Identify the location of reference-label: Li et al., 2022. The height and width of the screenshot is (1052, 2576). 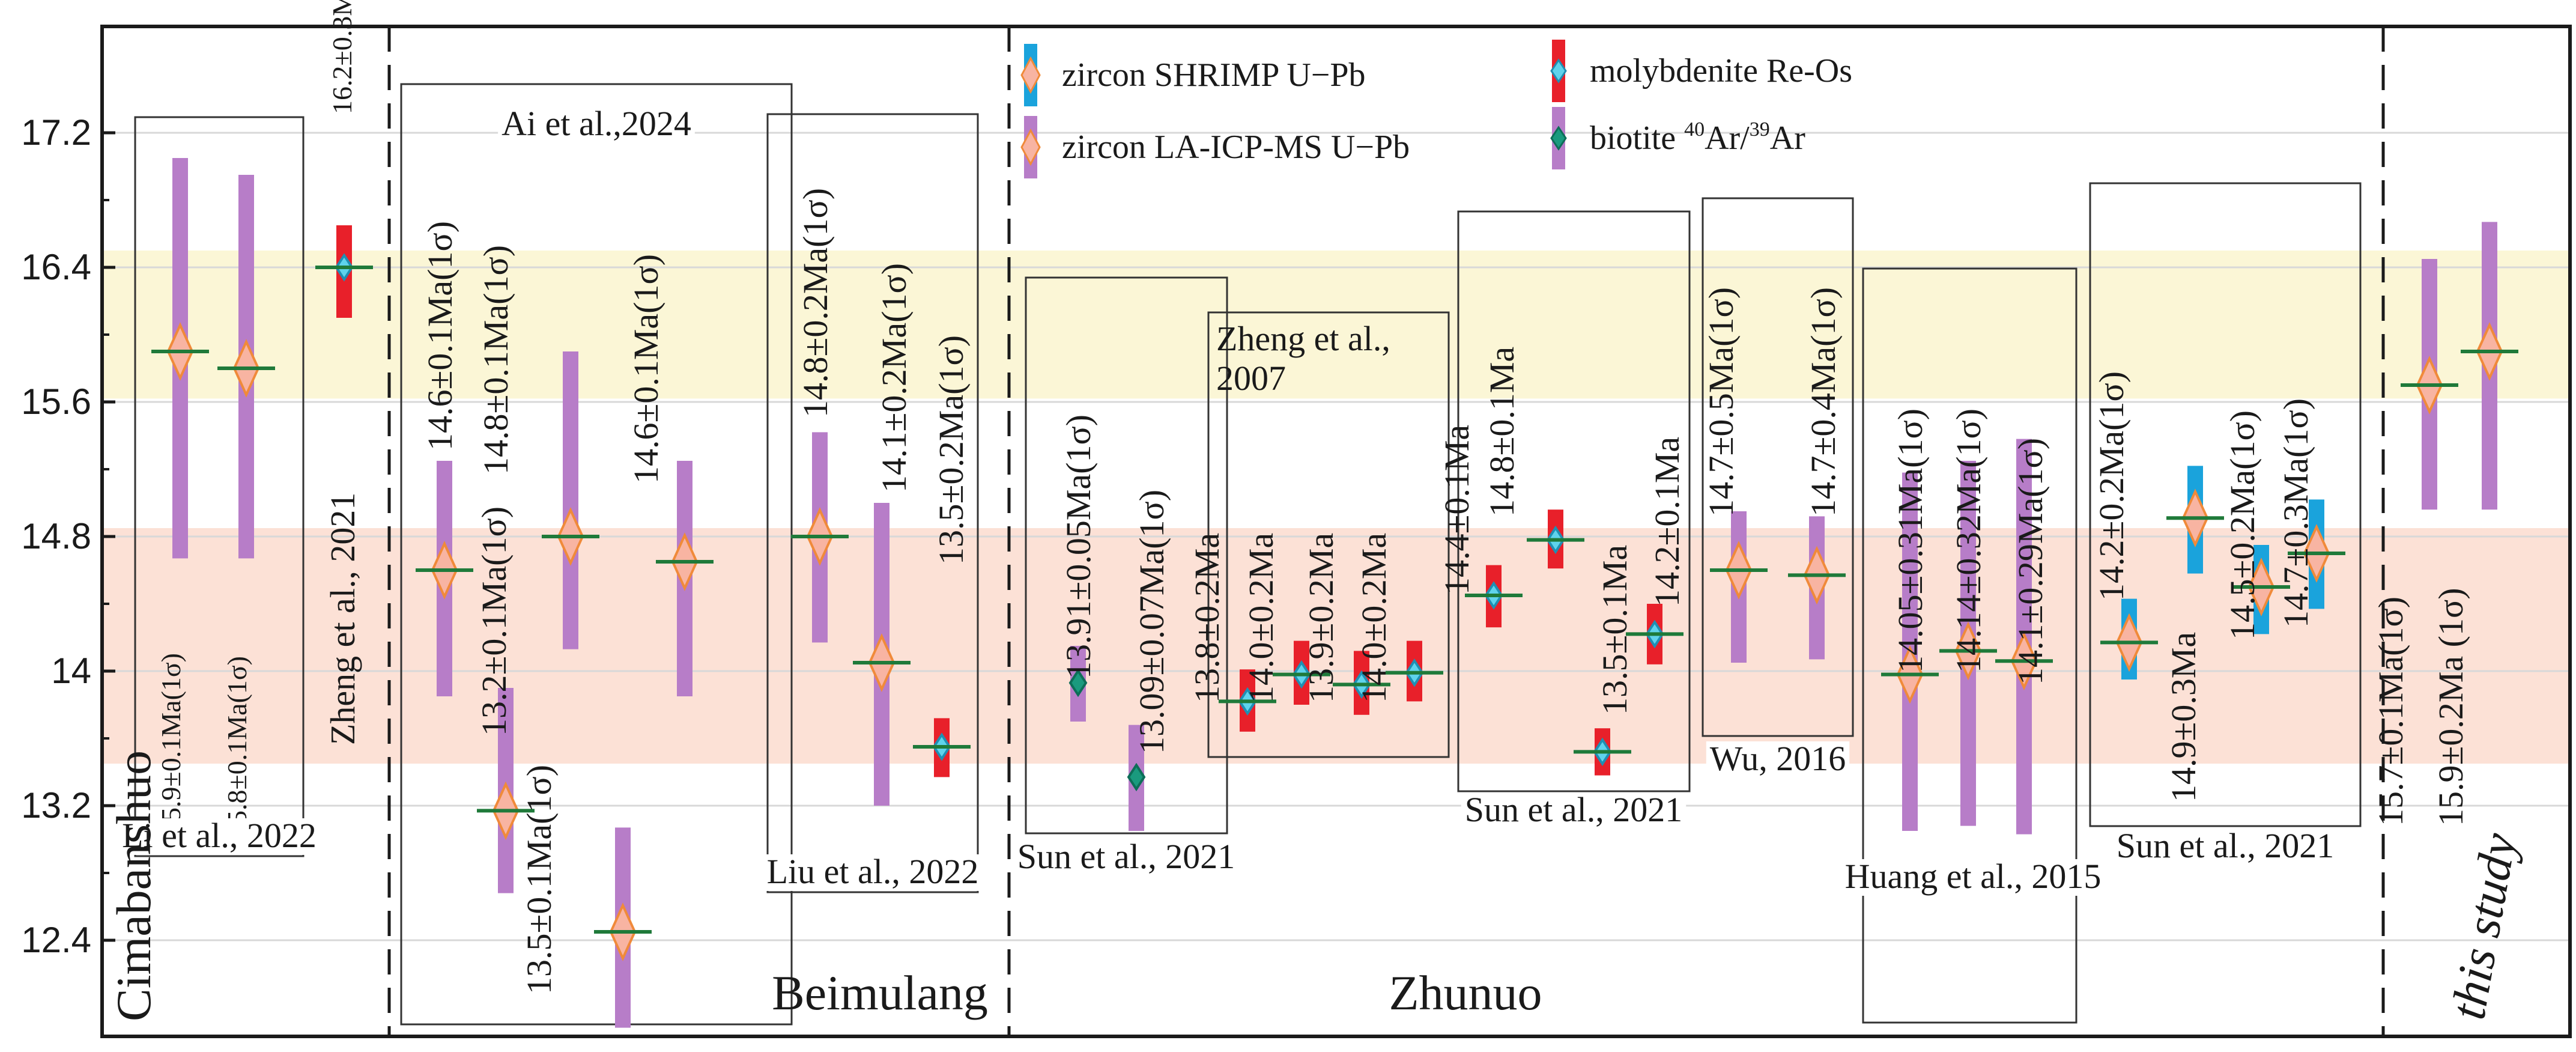
(219, 836).